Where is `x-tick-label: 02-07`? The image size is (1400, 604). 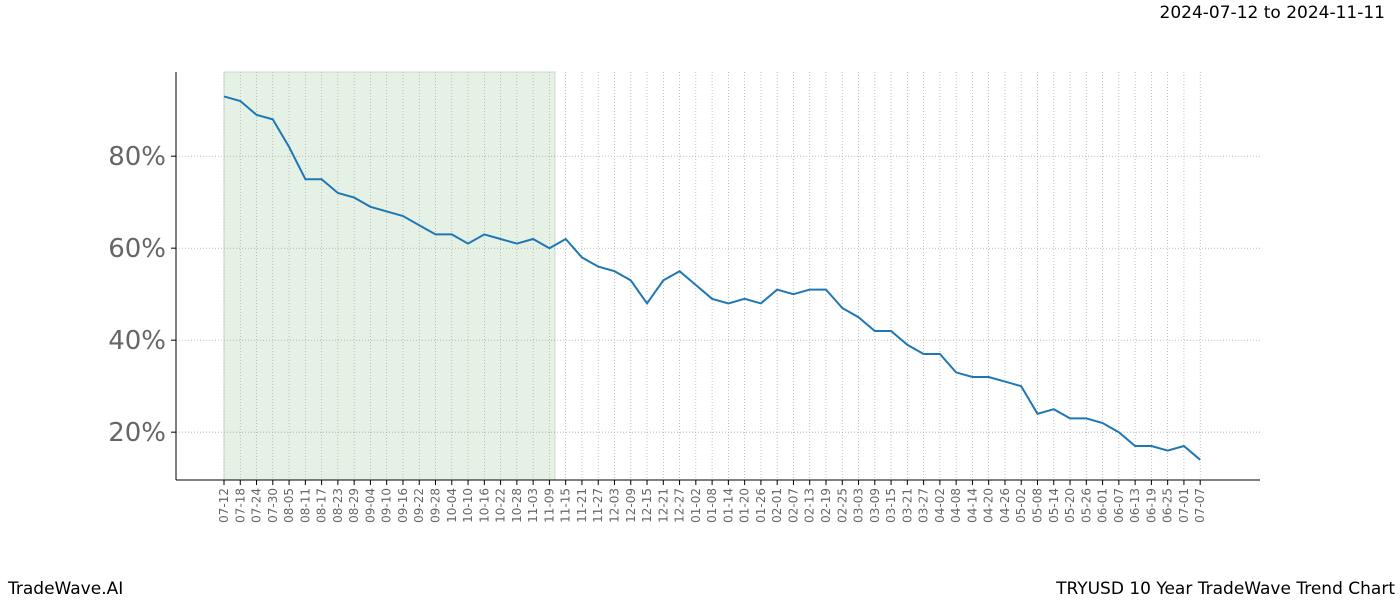
x-tick-label: 02-07 is located at coordinates (793, 505).